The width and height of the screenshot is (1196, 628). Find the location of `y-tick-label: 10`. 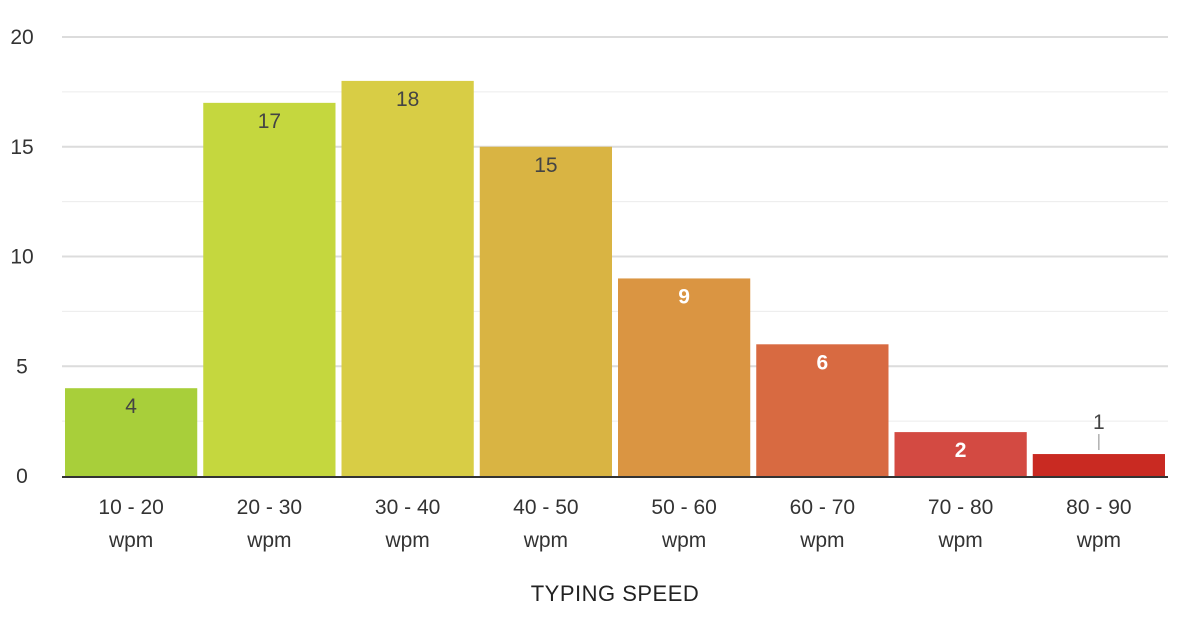

y-tick-label: 10 is located at coordinates (21, 257).